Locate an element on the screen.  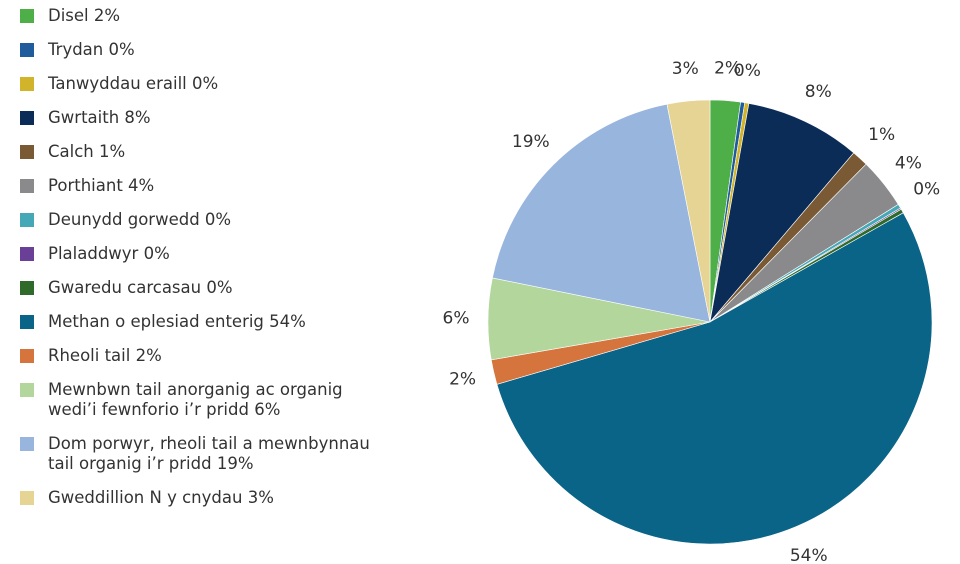
data-label: 4% is located at coordinates (908, 163).